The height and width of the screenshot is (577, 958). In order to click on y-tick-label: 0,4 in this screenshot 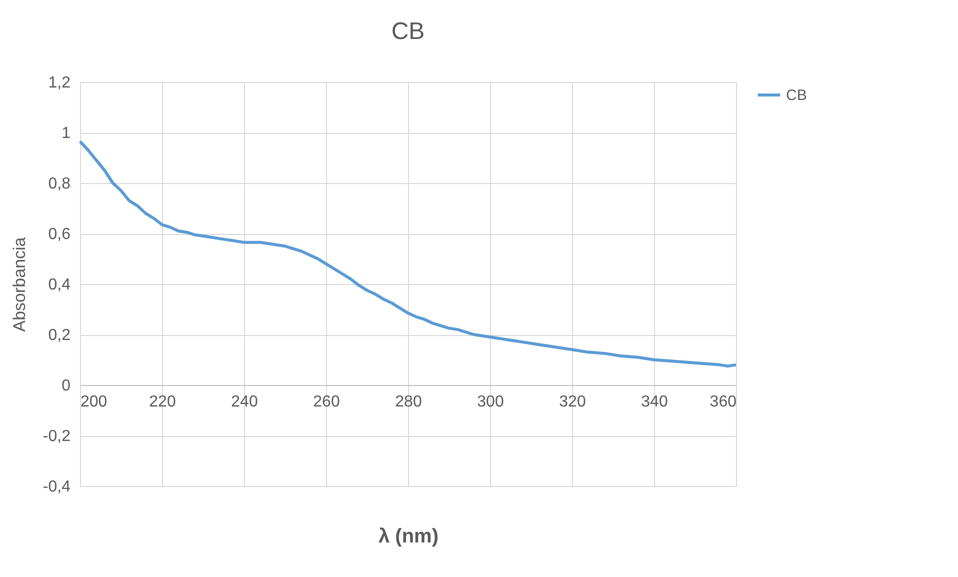, I will do `click(59, 285)`.